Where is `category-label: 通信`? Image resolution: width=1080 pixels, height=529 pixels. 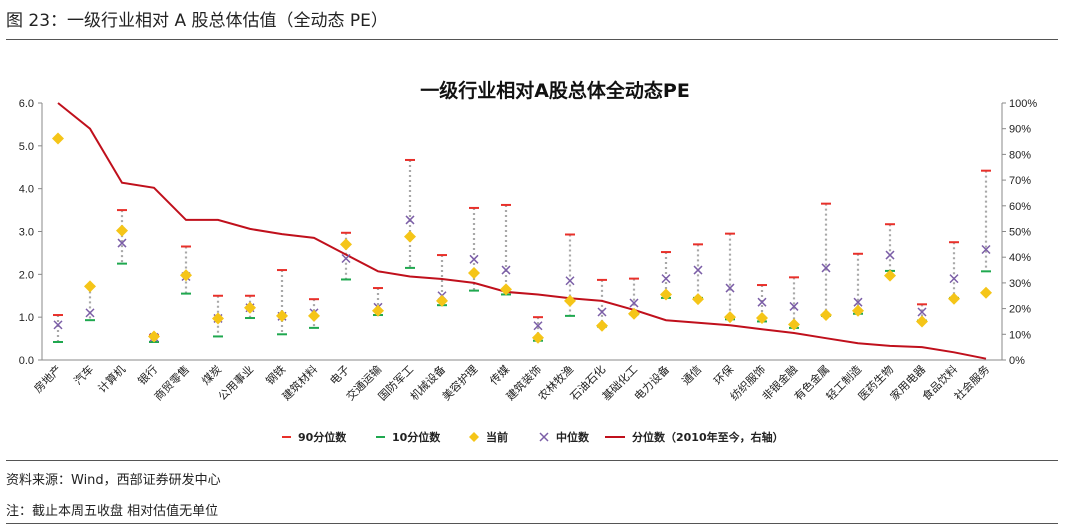
category-label: 通信 is located at coordinates (691, 375).